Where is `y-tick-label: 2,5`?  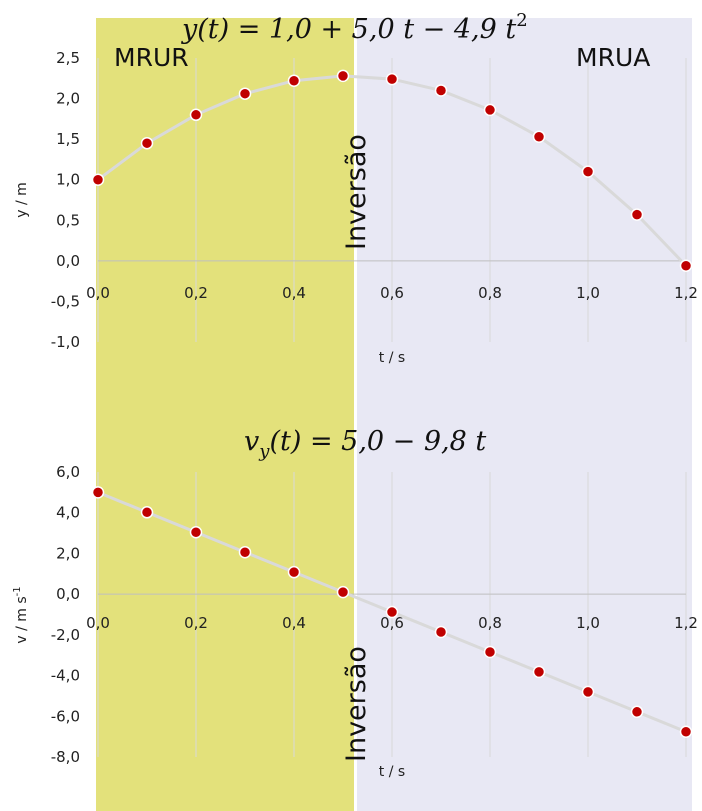
y-tick-label: 2,5 is located at coordinates (68, 58).